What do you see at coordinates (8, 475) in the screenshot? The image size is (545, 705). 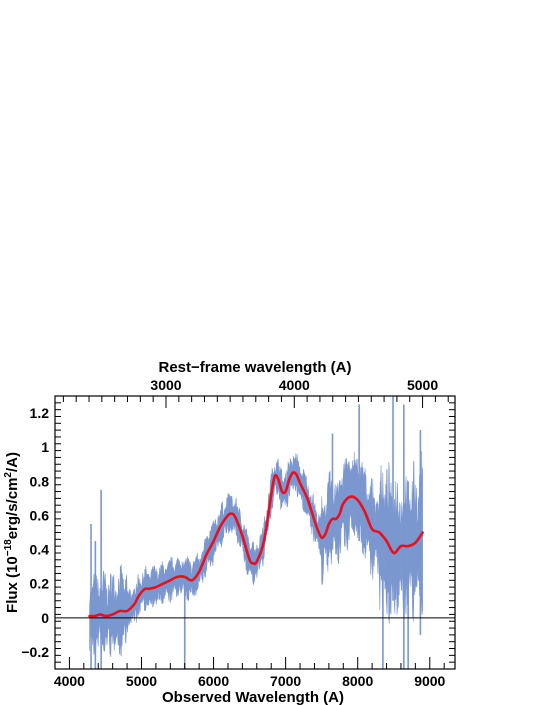 I see `y-axis-title-exp2: 2` at bounding box center [8, 475].